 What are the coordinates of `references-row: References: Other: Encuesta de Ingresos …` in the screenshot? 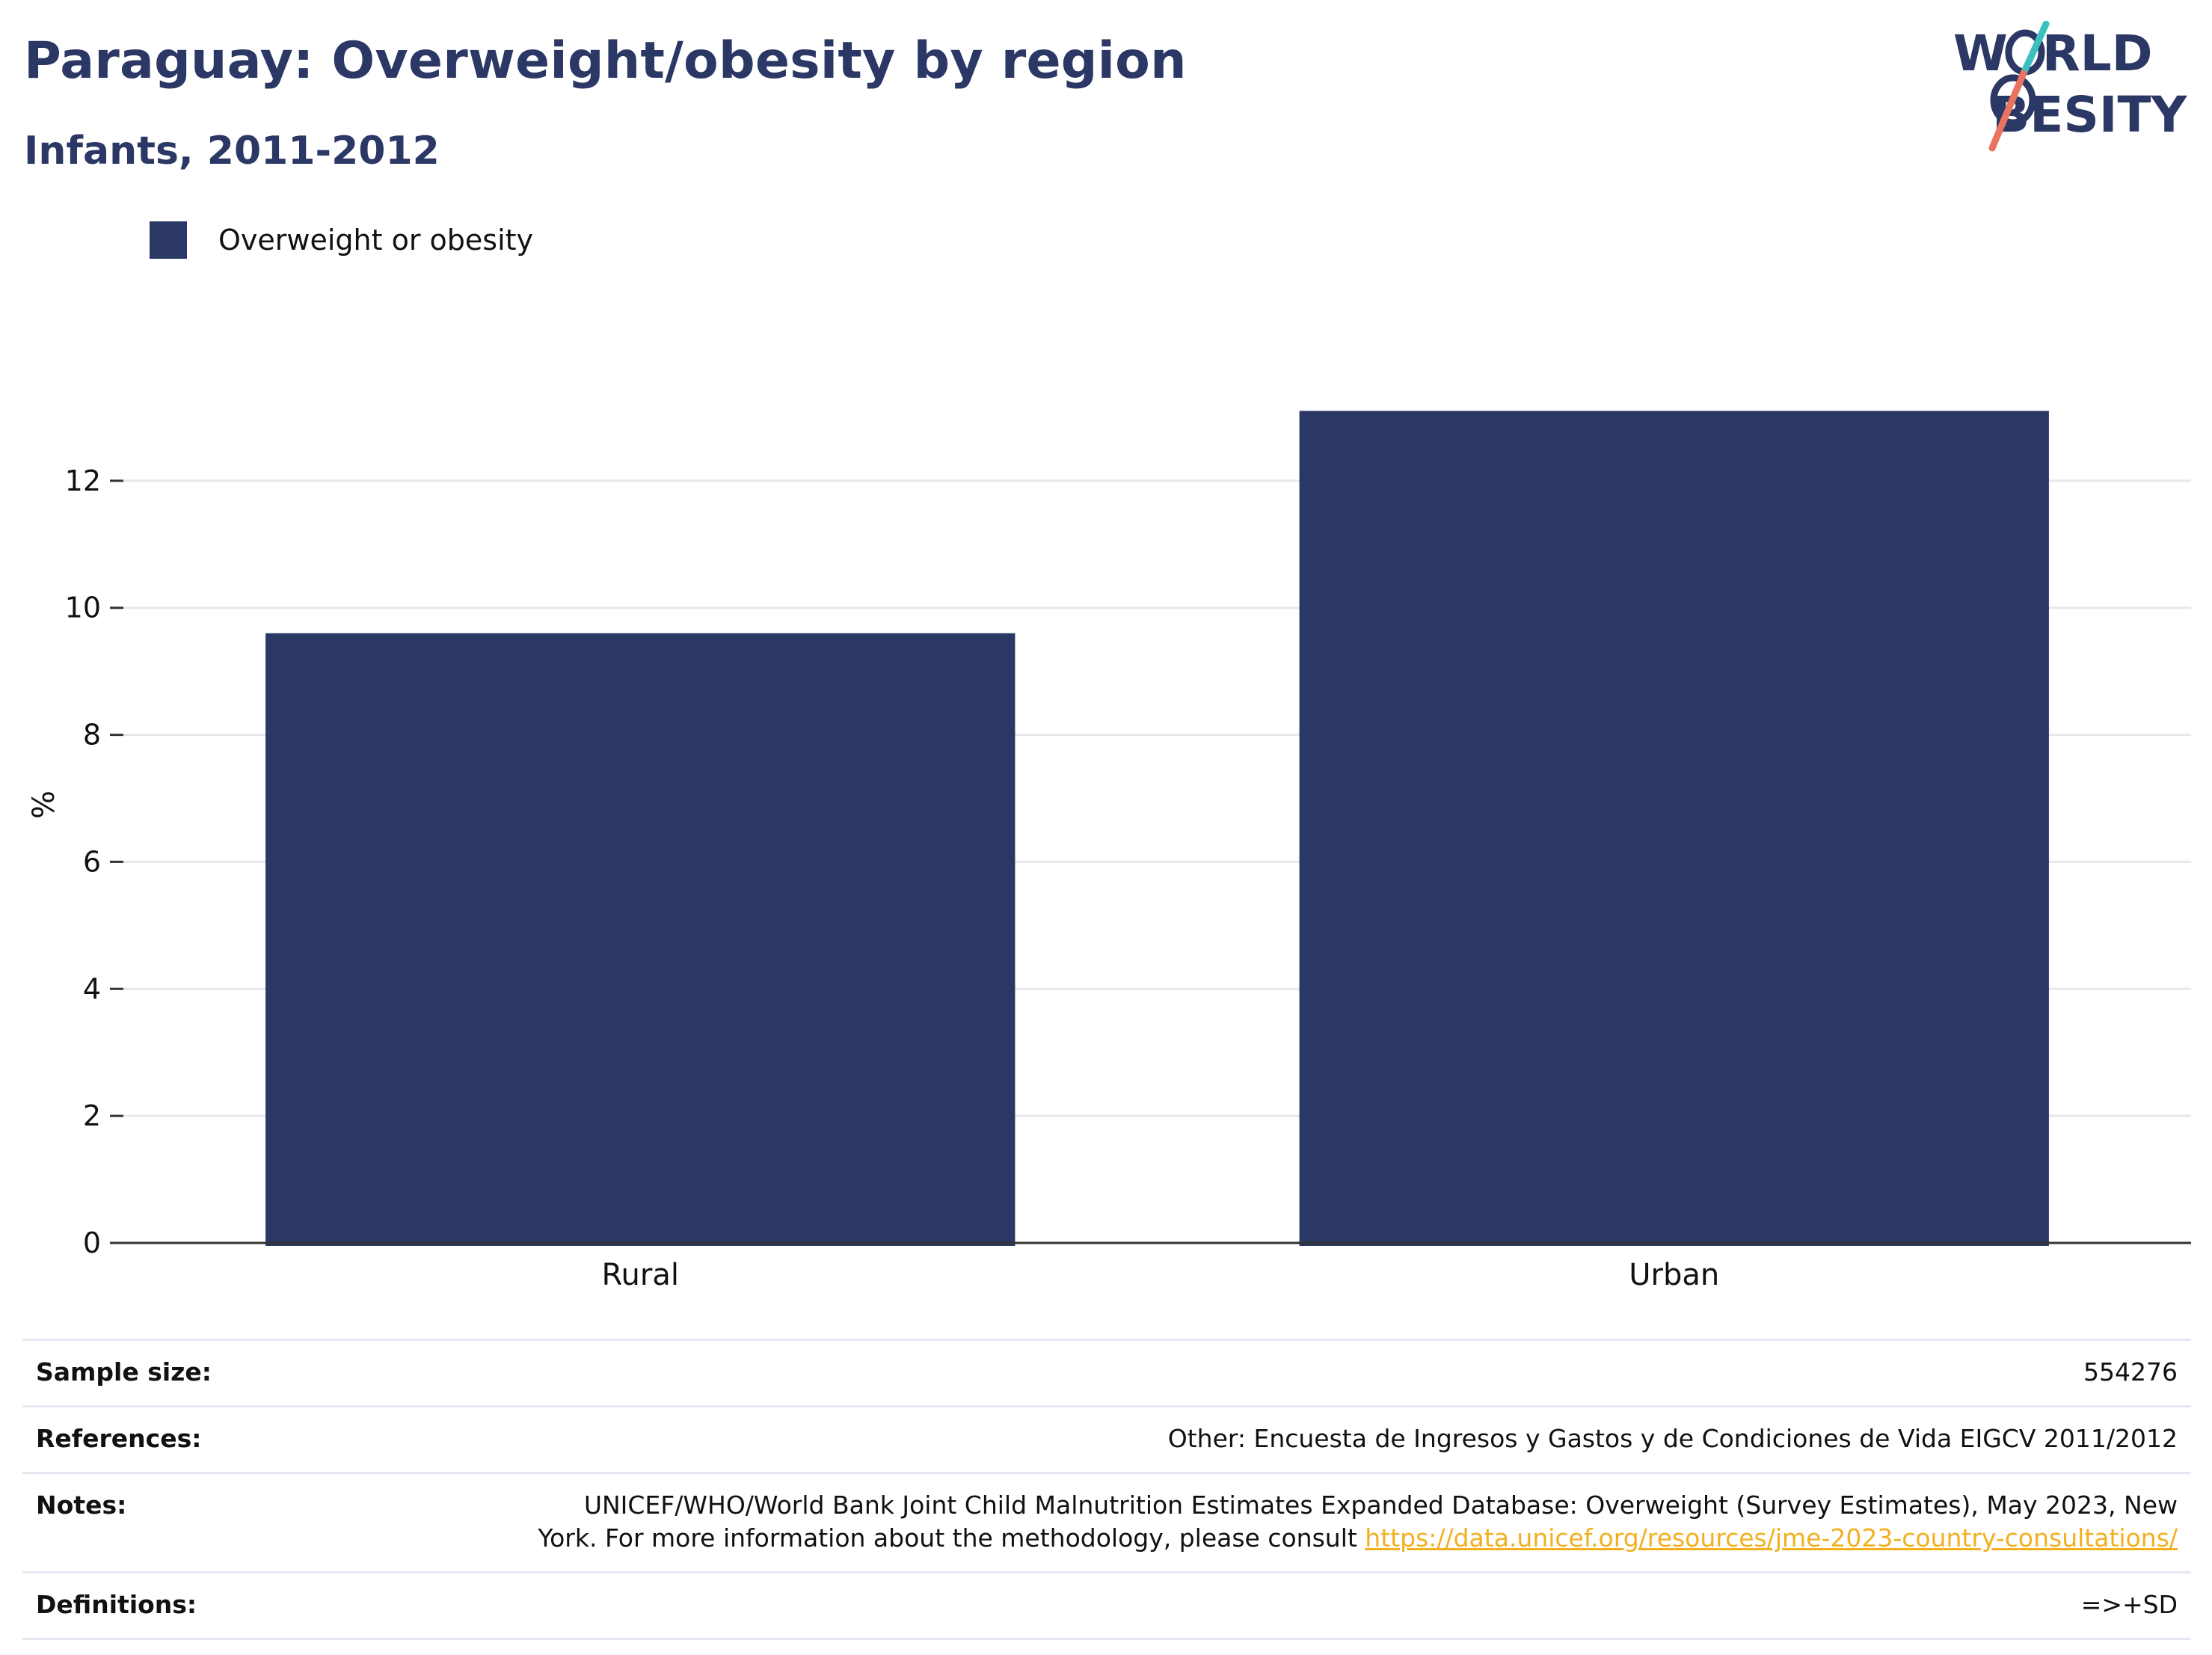 It's located at (1106, 1439).